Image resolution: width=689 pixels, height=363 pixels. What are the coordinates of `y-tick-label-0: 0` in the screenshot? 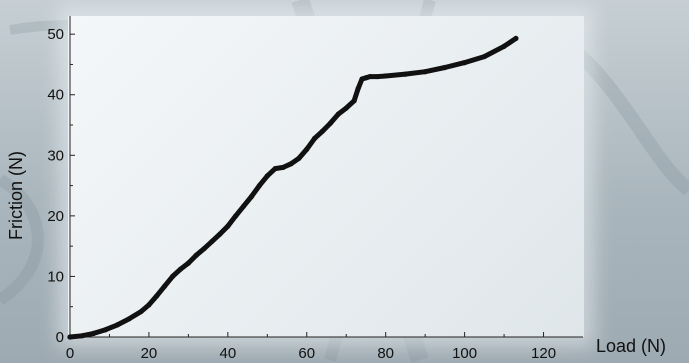 It's located at (60, 337).